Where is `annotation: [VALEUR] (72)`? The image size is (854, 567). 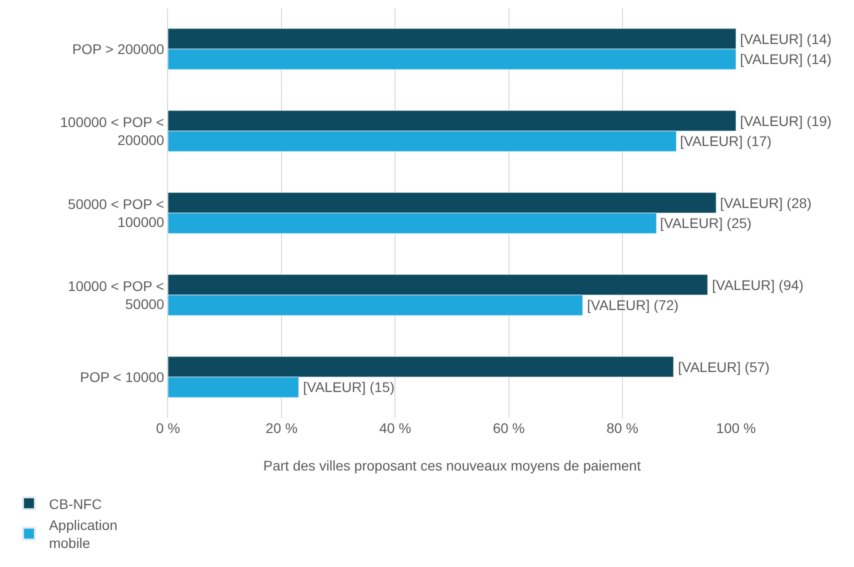 annotation: [VALEUR] (72) is located at coordinates (633, 305).